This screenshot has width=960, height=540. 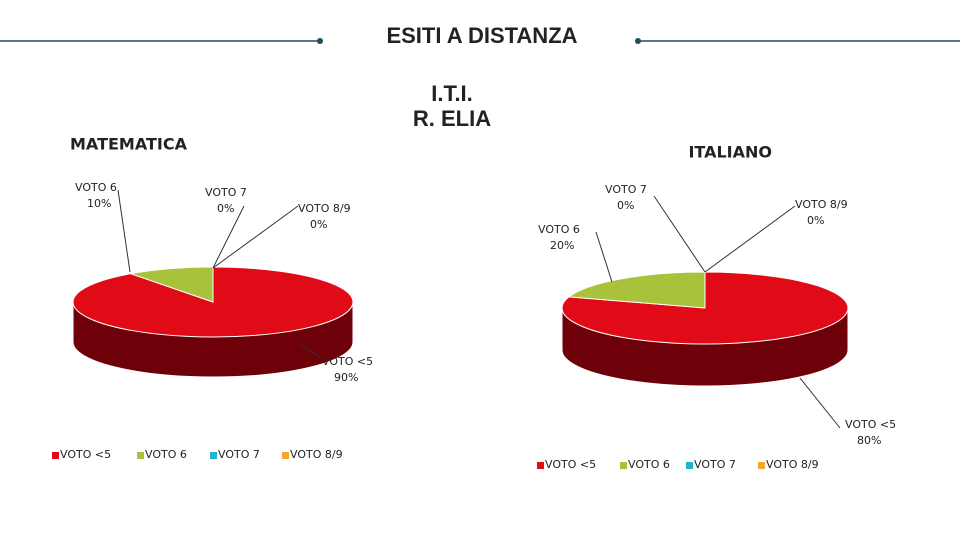 I want to click on data-label-value: 80%, so click(x=869, y=440).